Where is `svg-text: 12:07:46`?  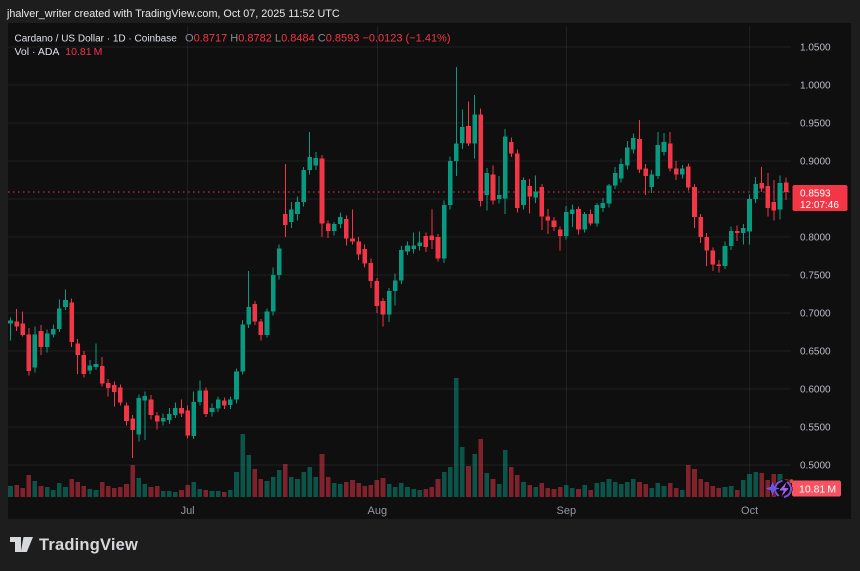 svg-text: 12:07:46 is located at coordinates (819, 205).